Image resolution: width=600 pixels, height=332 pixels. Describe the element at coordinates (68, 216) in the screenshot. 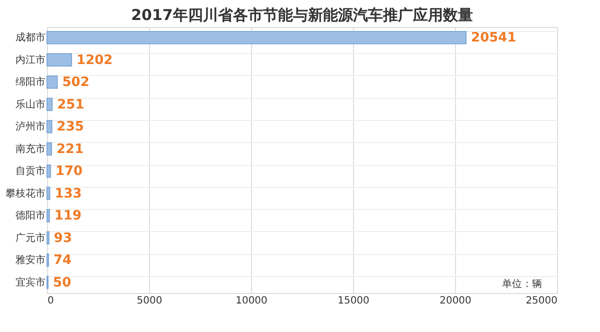

I see `data-label: 119` at that location.